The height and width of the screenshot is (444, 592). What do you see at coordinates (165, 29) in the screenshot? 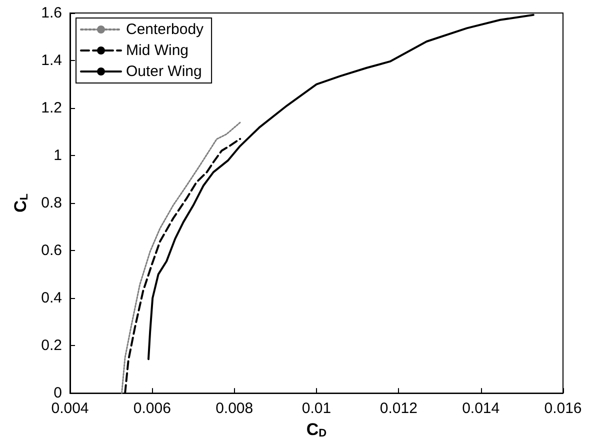
I see `legend-label: Centerbody` at bounding box center [165, 29].